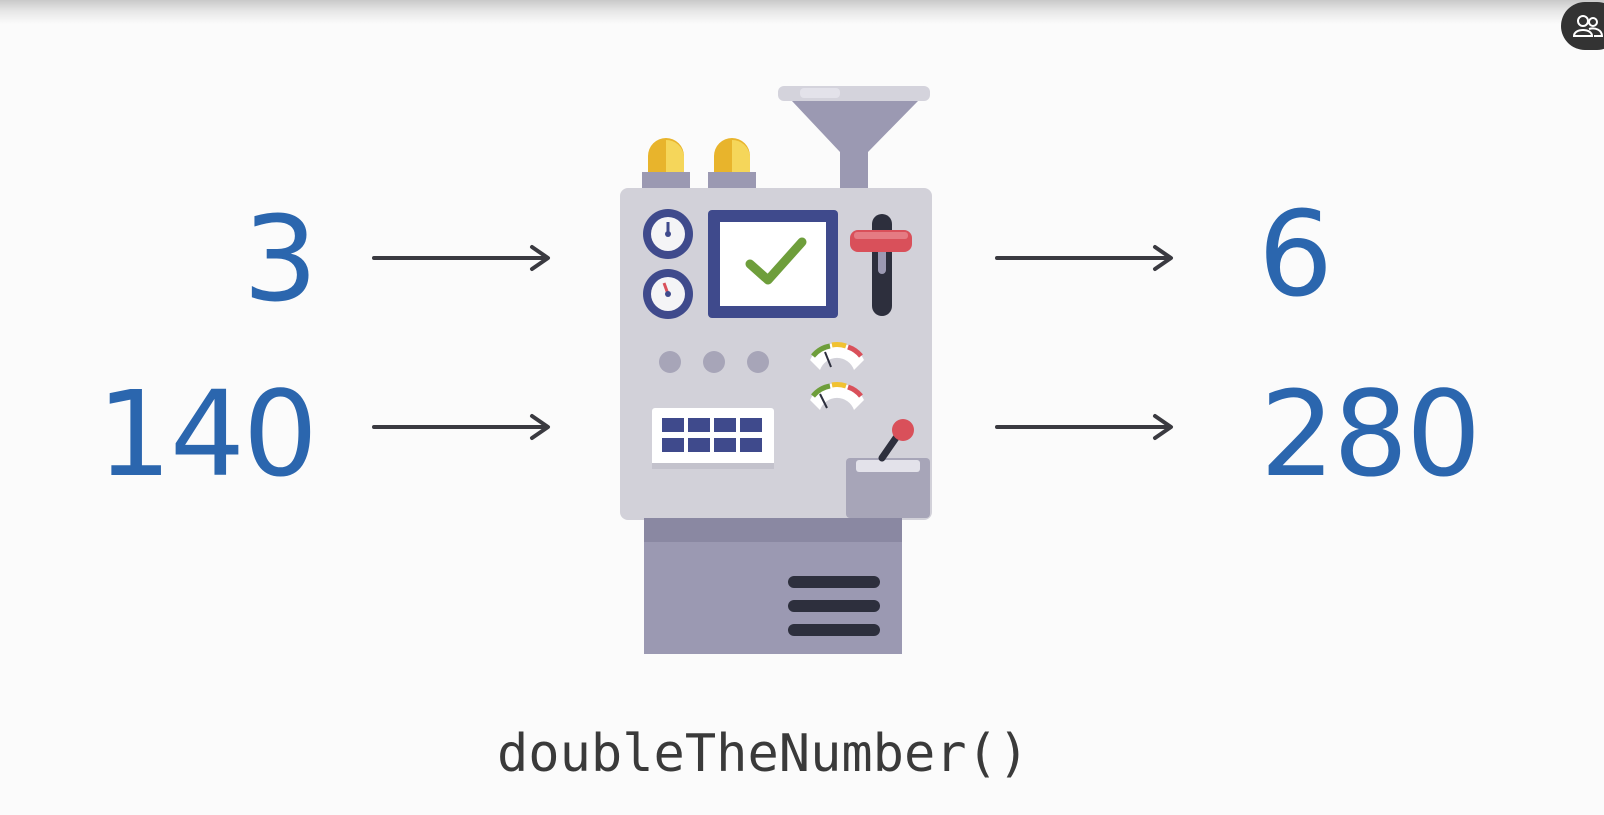 The height and width of the screenshot is (815, 1604). What do you see at coordinates (1588, 26) in the screenshot?
I see `user-group-icon` at bounding box center [1588, 26].